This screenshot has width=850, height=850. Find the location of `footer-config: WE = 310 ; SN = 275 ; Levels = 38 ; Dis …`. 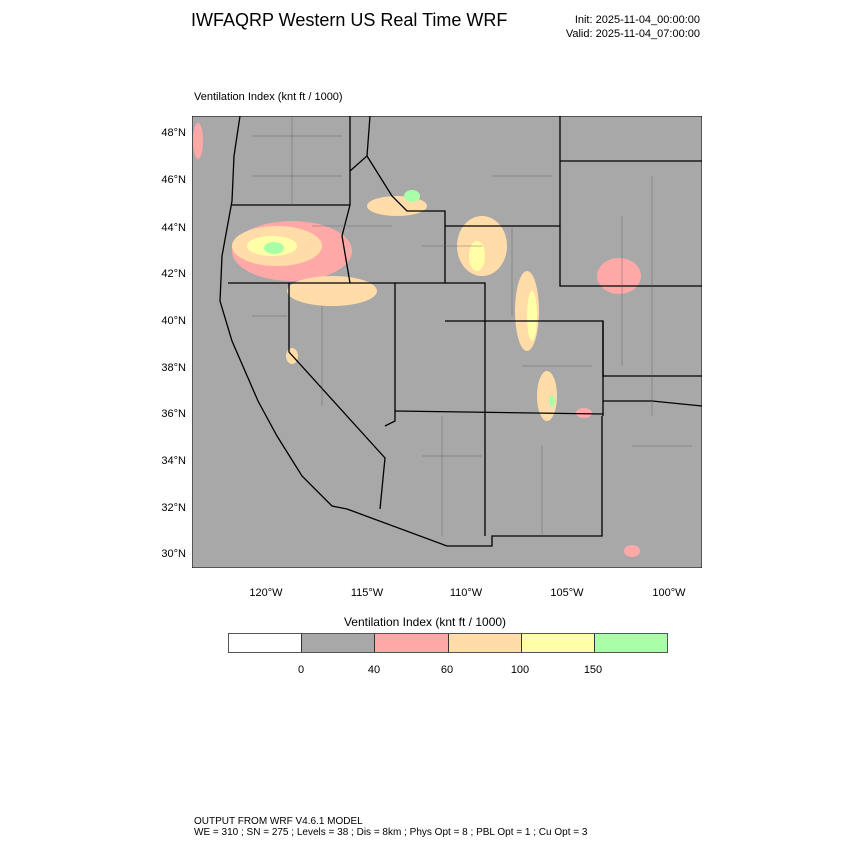

footer-config: WE = 310 ; SN = 275 ; Levels = 38 ; Dis … is located at coordinates (391, 832).